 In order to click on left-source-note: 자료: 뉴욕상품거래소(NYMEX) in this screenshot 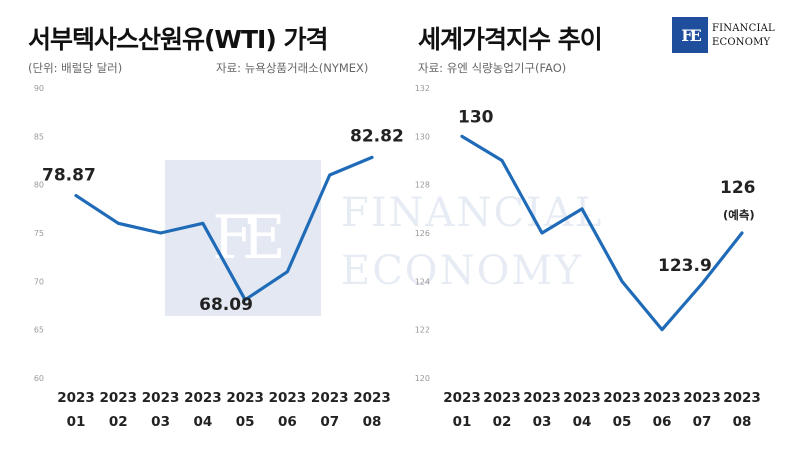, I will do `click(292, 68)`.